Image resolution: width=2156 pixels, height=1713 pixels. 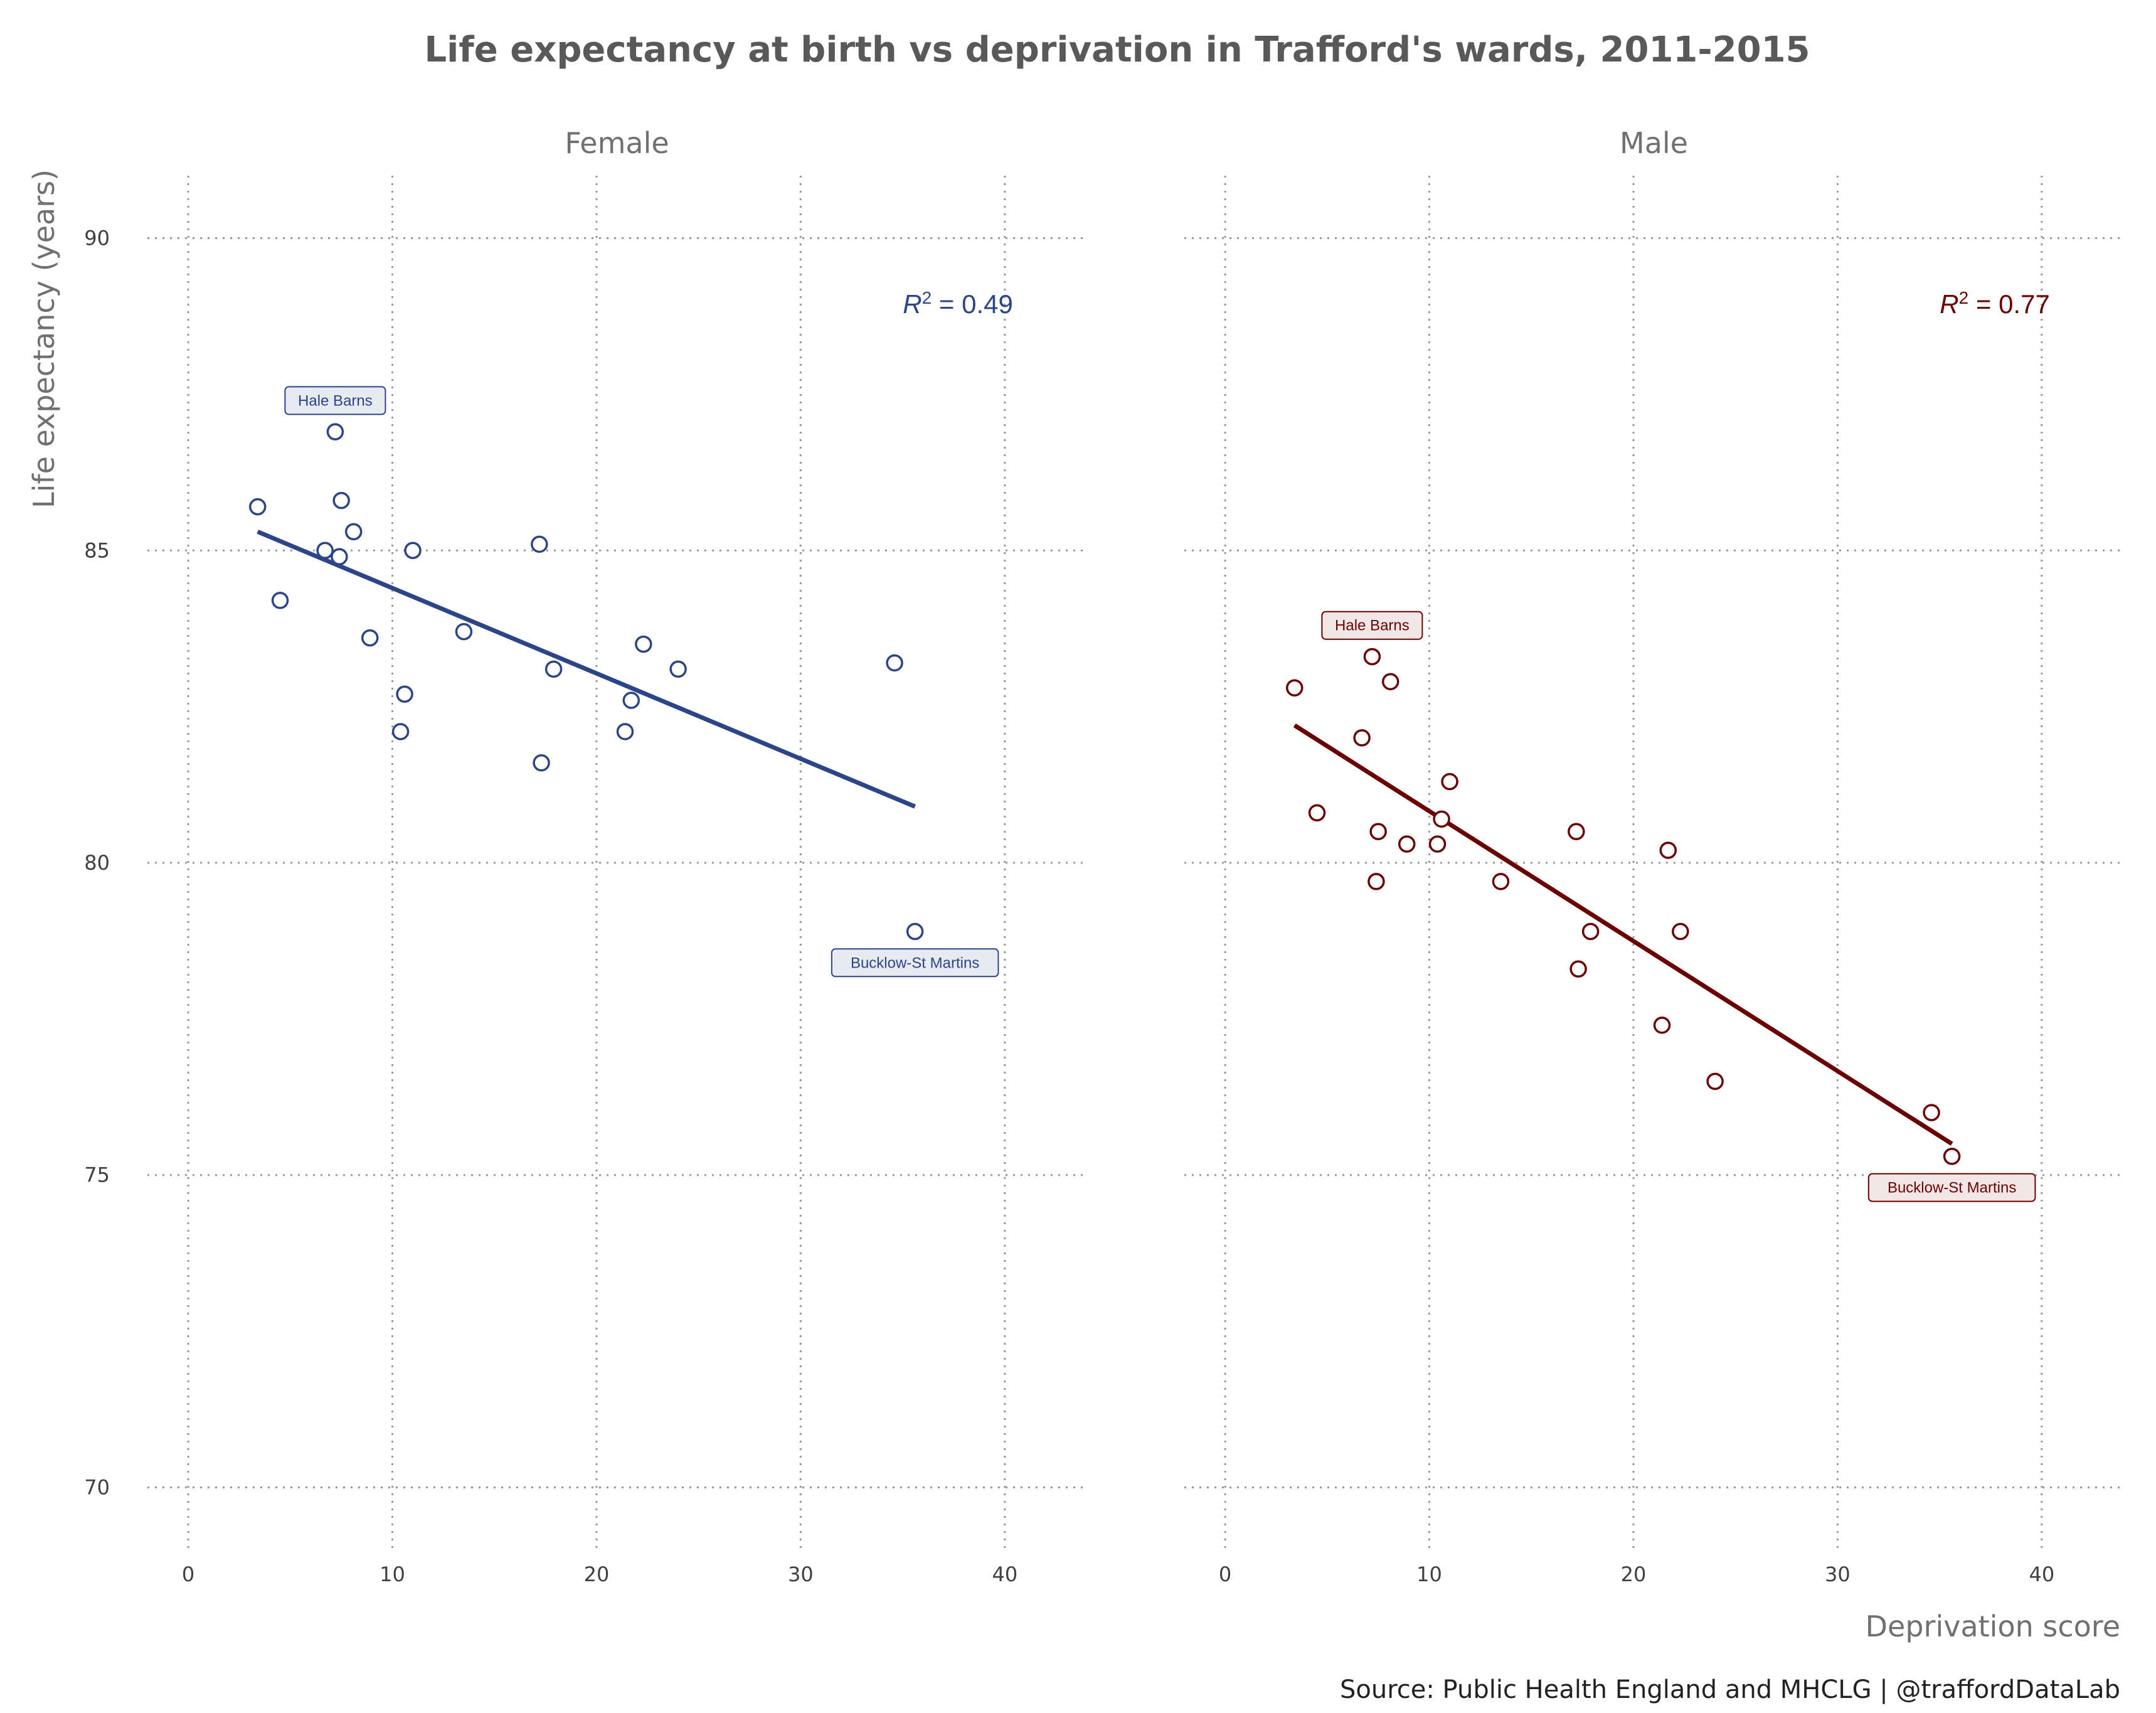 I want to click on y-axis-title: Life expectancy (years), so click(x=44, y=338).